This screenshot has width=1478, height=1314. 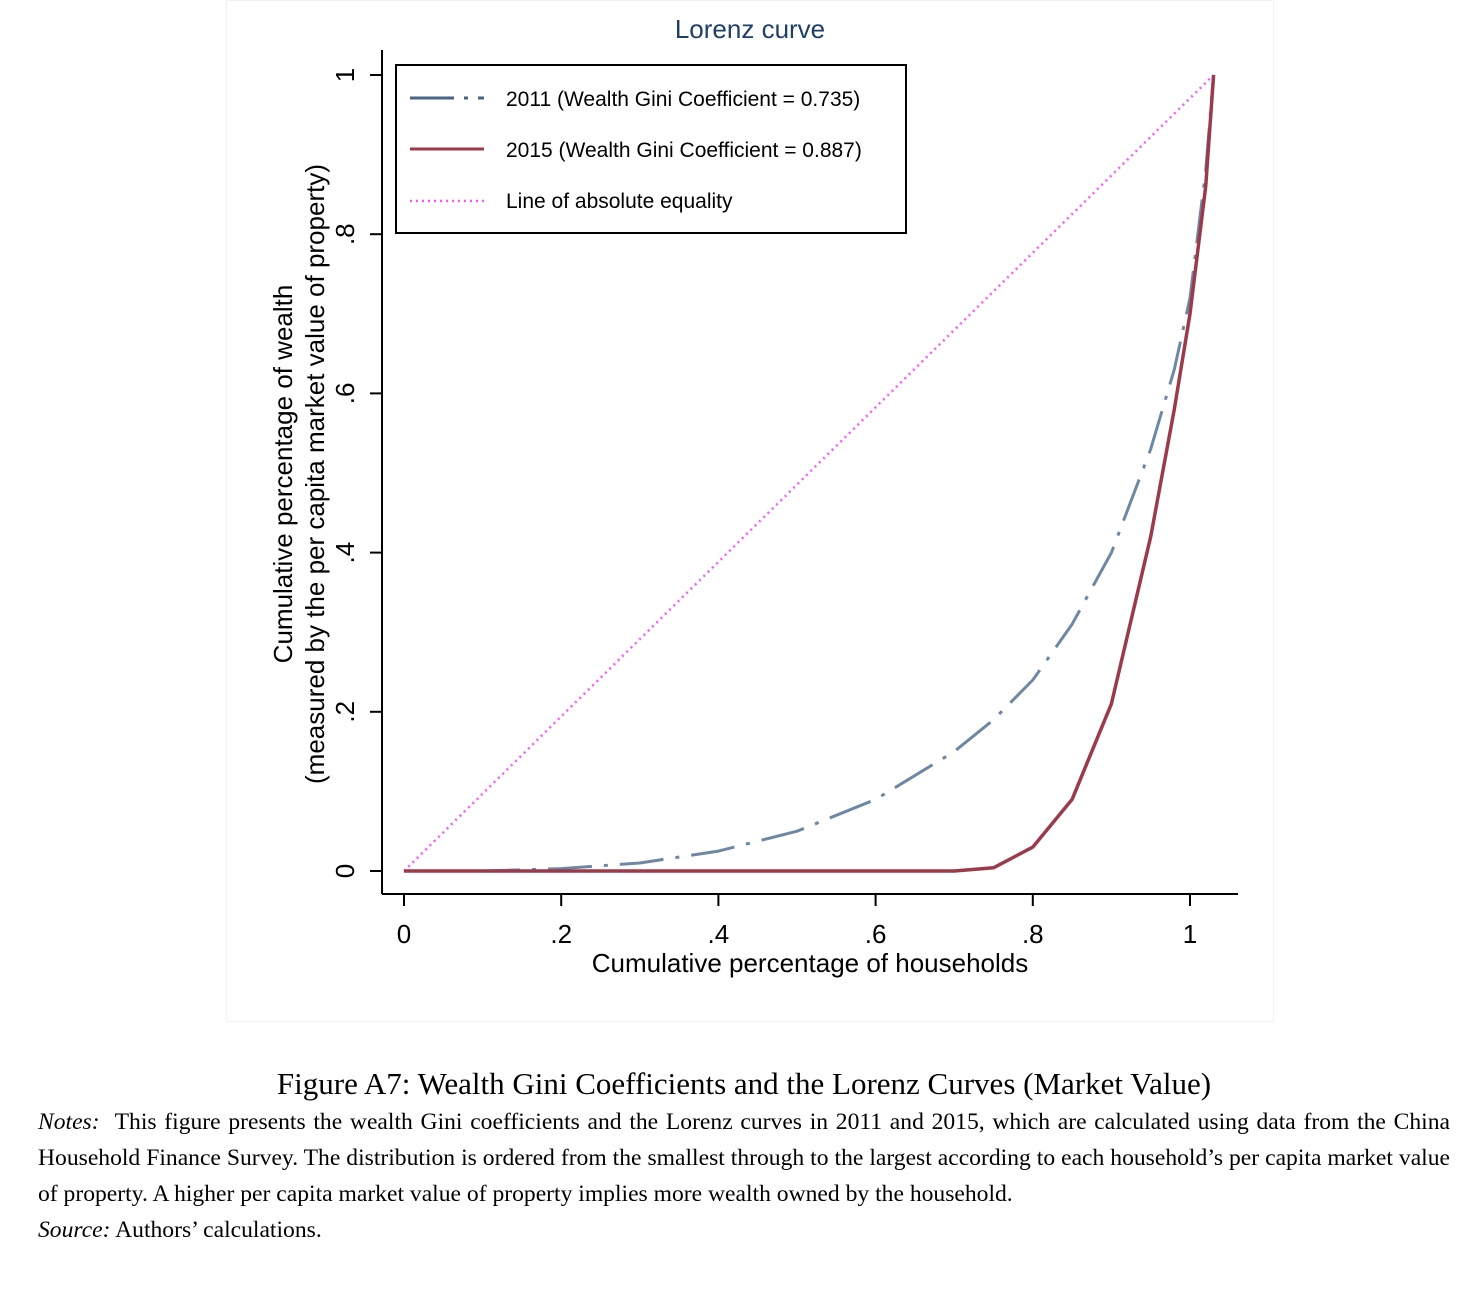 I want to click on notes-label: Notes:, so click(x=69, y=1122).